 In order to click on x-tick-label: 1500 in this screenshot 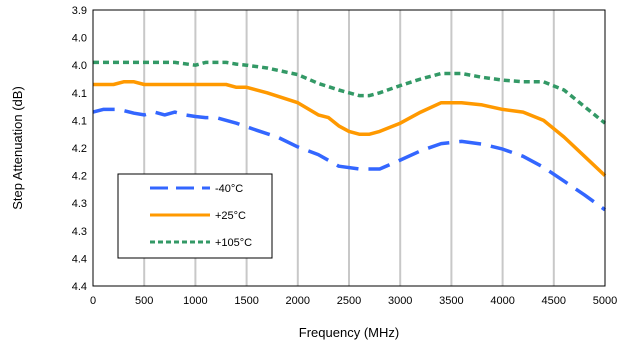, I will do `click(246, 301)`.